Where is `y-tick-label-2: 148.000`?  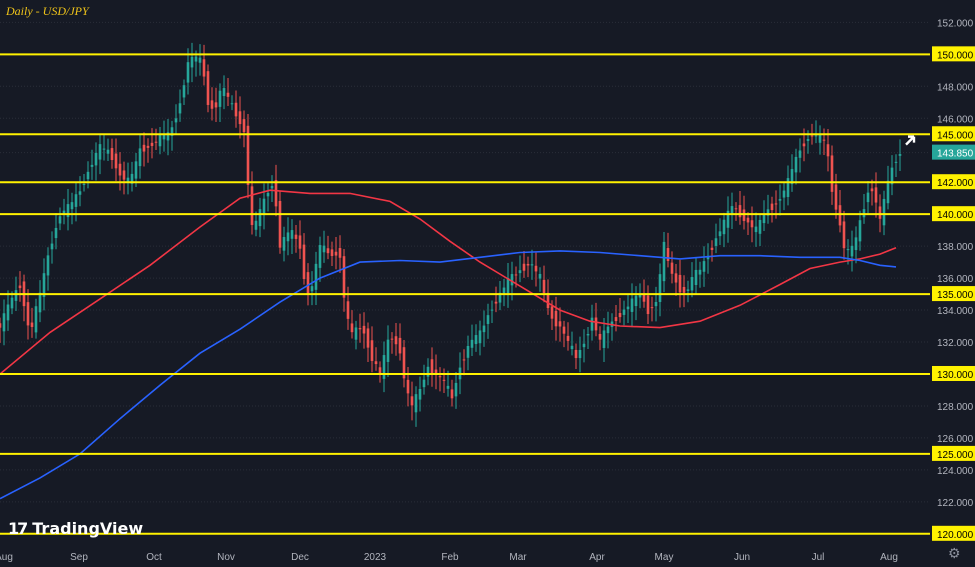
y-tick-label-2: 148.000 is located at coordinates (955, 87).